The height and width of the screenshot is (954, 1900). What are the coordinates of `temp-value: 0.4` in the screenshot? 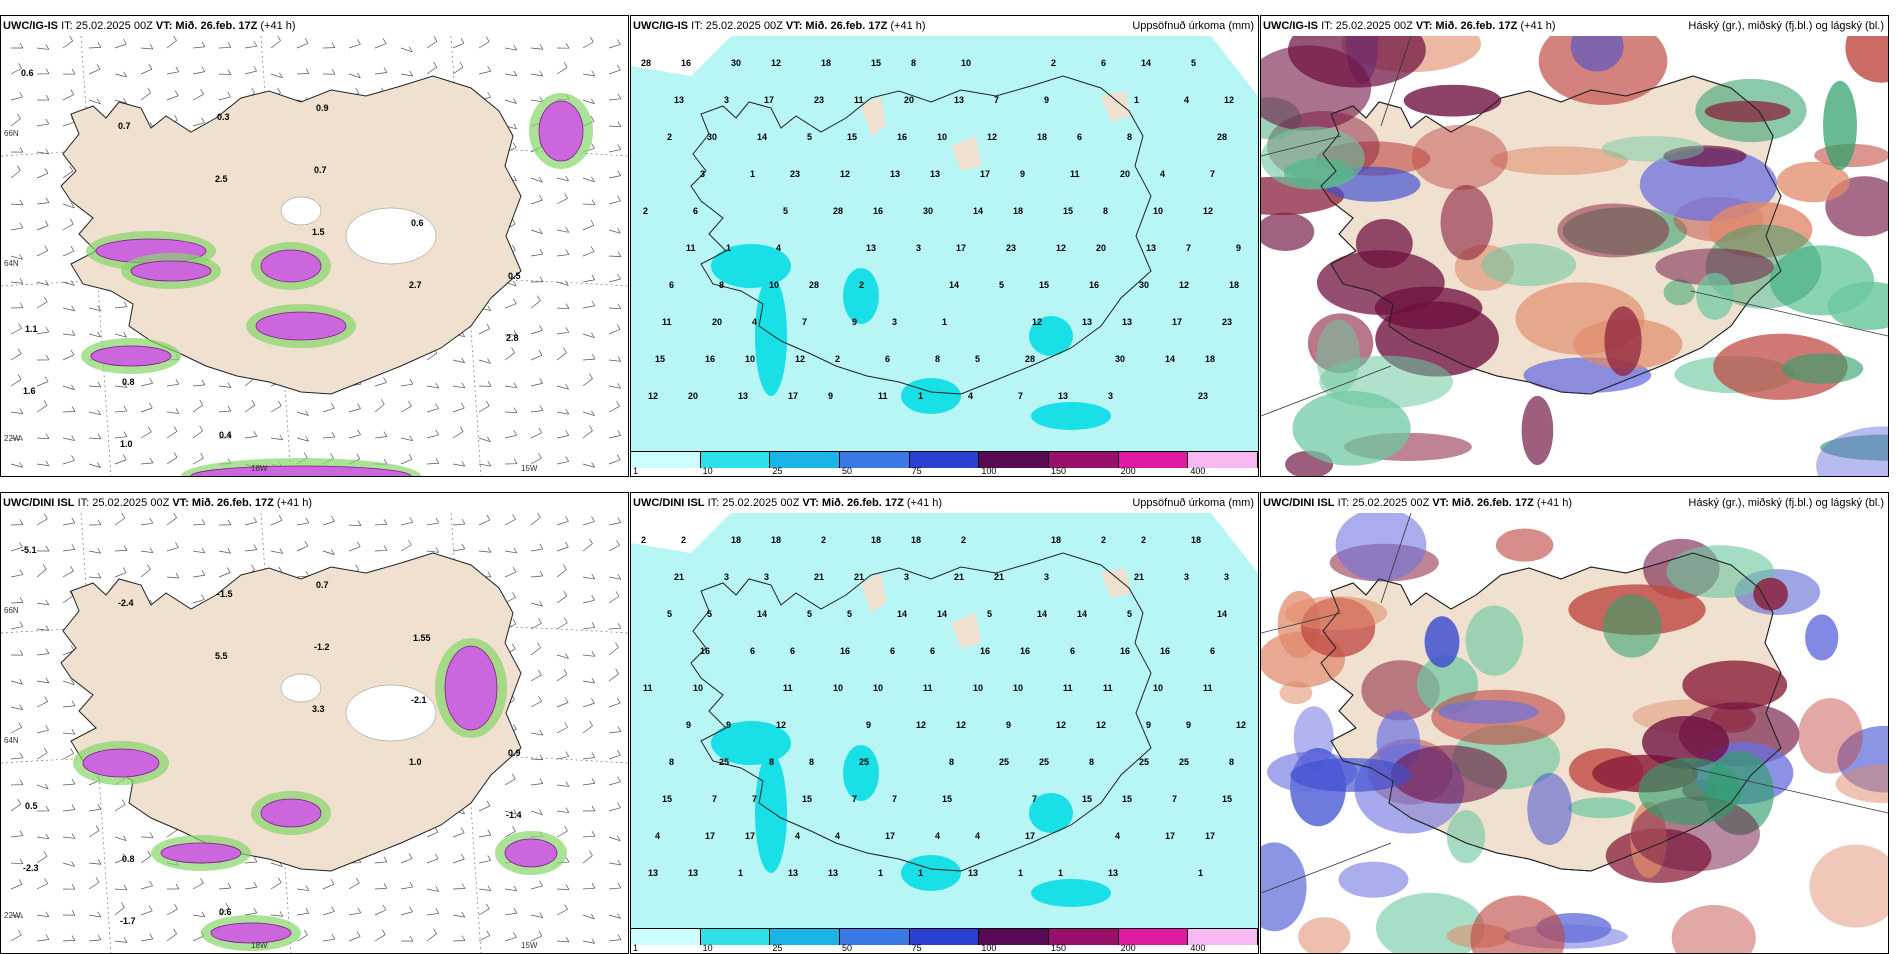 It's located at (225, 435).